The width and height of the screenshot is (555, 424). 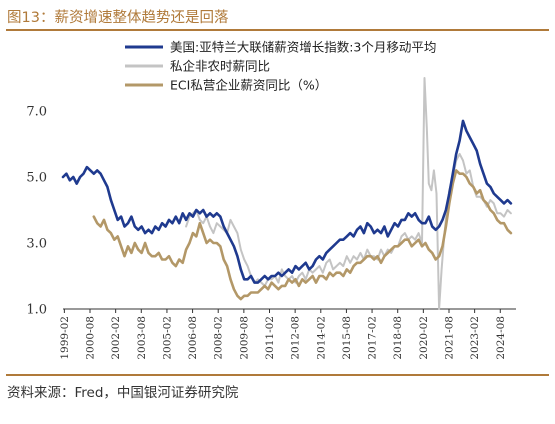 I want to click on x-tick-label: 2018-08, so click(x=398, y=338).